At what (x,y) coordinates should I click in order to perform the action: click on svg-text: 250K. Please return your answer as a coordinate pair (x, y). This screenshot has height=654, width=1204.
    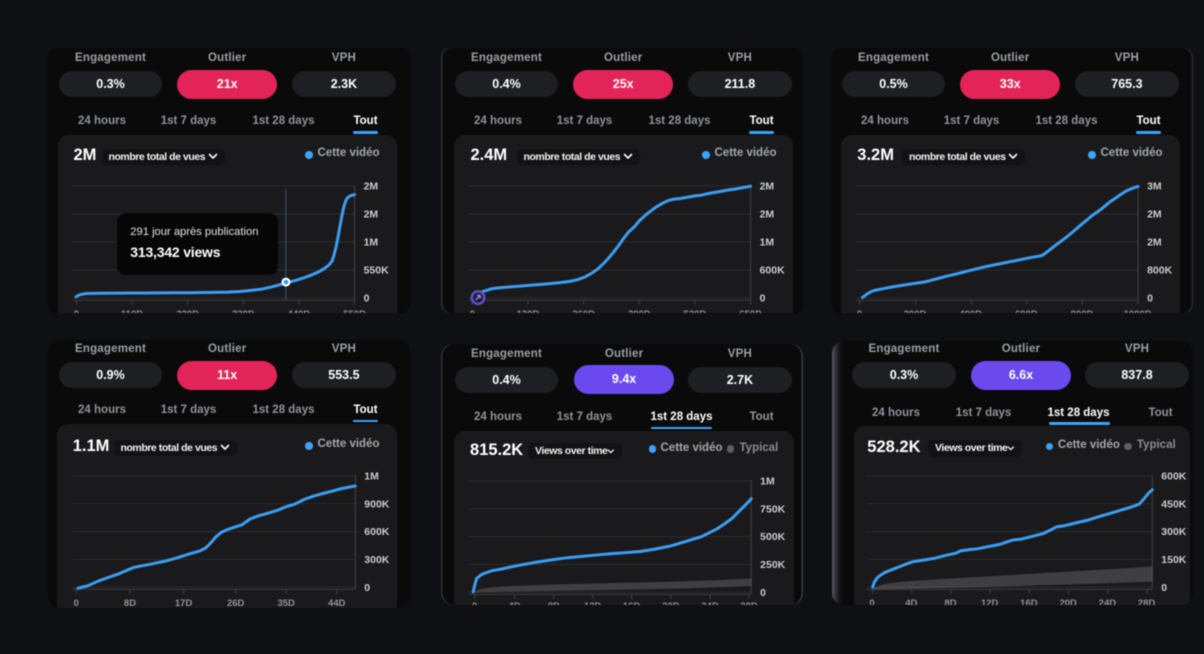
    Looking at the image, I should click on (772, 565).